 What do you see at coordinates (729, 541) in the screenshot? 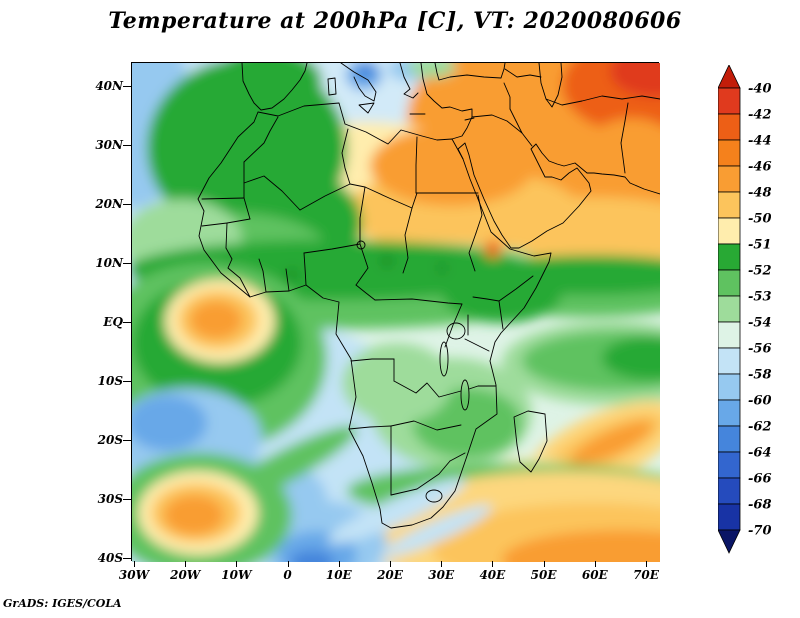
I see `colorbar-arrow-bottom-icon` at bounding box center [729, 541].